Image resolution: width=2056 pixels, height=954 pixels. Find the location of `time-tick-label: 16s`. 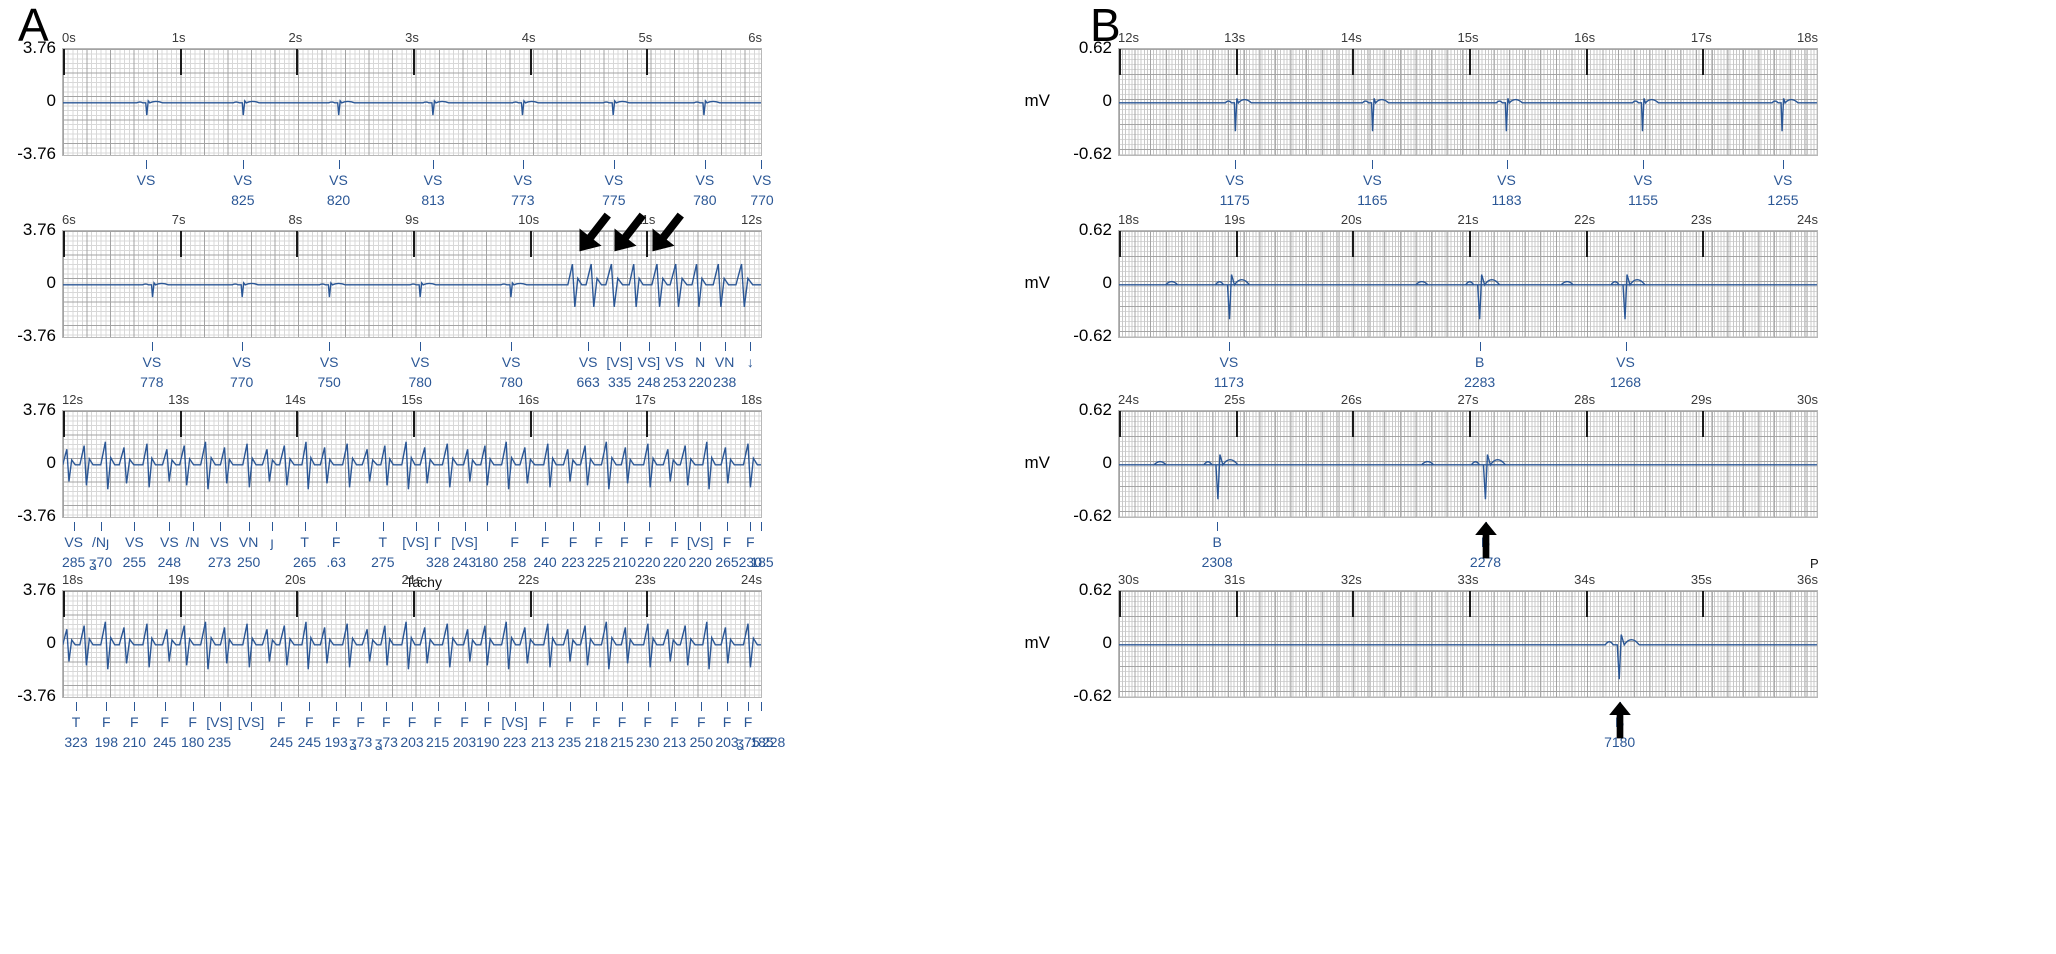

time-tick-label: 16s is located at coordinates (1585, 37).